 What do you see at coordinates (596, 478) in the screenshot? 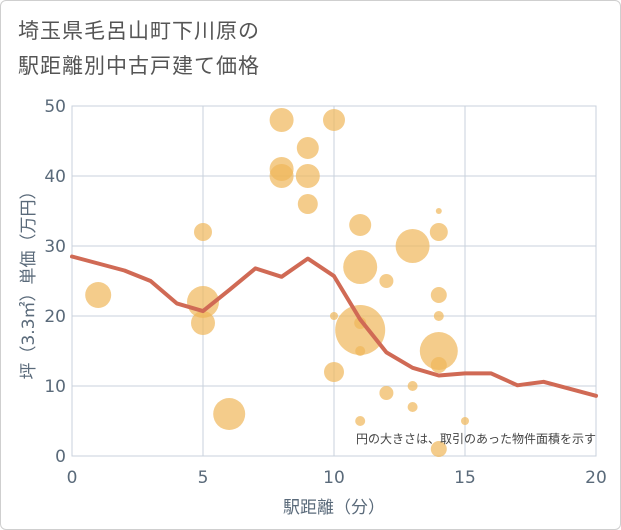
I see `x-tick-label: 20` at bounding box center [596, 478].